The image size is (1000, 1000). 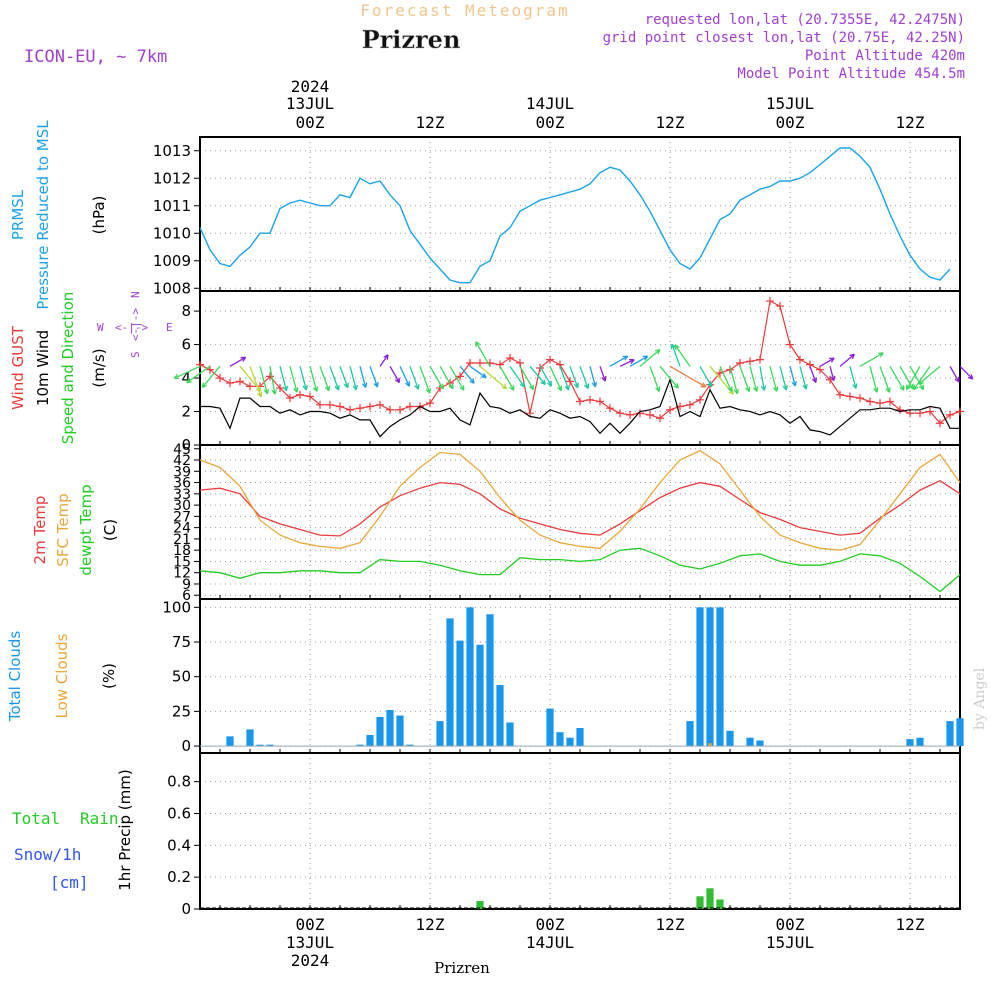 What do you see at coordinates (790, 942) in the screenshot?
I see `bottom-time-label: 15JUL` at bounding box center [790, 942].